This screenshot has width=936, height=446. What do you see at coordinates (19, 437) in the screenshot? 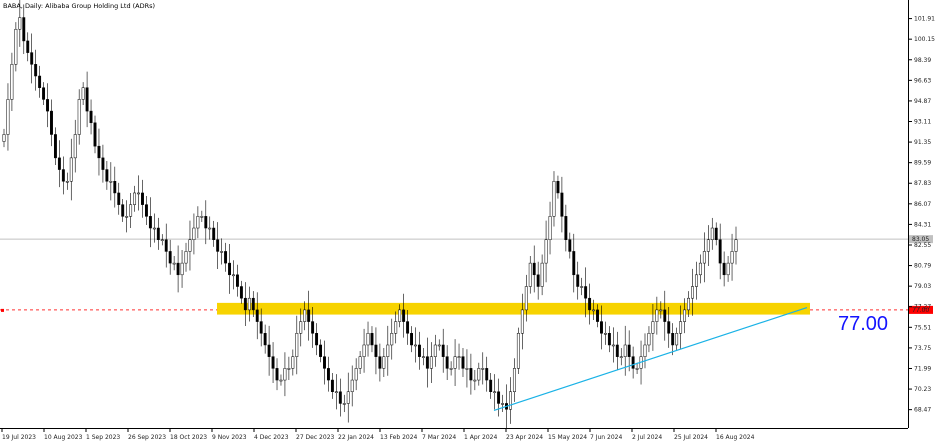
I see `date-label: 19 Jul 2023` at bounding box center [19, 437].